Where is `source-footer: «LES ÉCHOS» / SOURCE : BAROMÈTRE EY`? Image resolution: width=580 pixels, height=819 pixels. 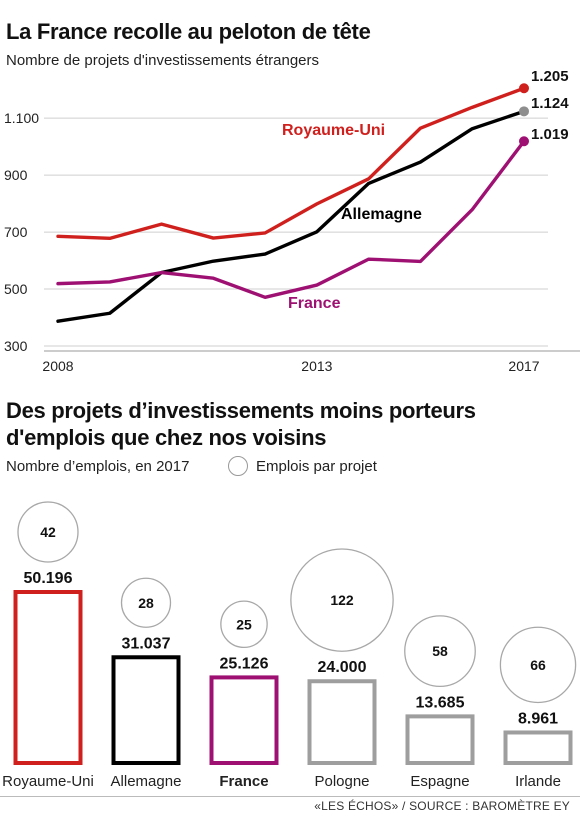 source-footer: «LES ÉCHOS» / SOURCE : BAROMÈTRE EY is located at coordinates (442, 806).